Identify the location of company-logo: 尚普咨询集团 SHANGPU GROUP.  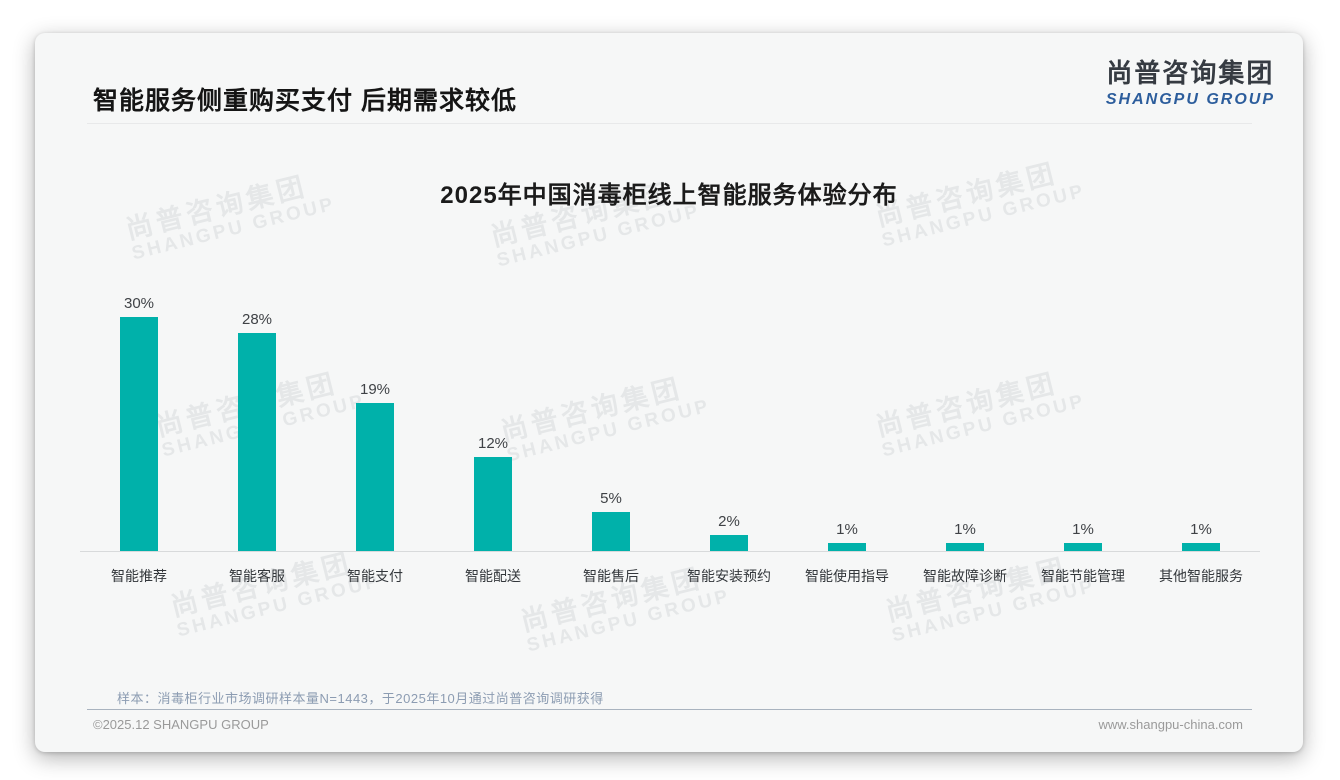
(1190, 81).